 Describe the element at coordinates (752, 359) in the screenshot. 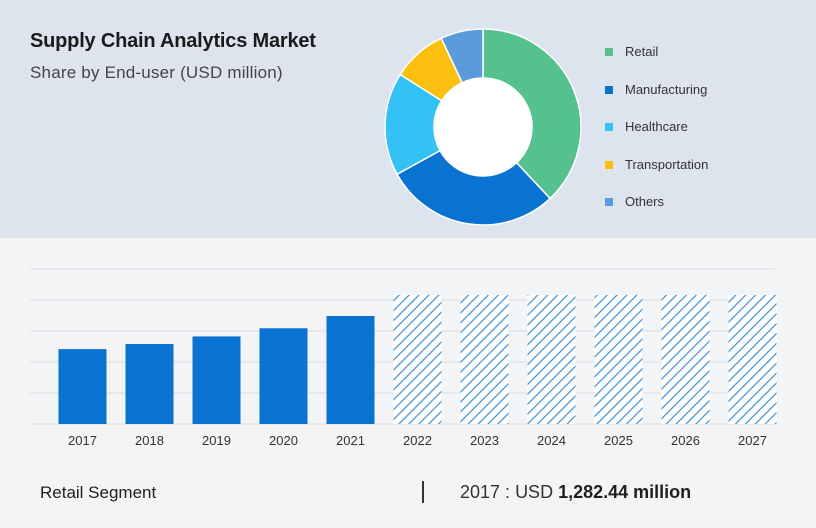

I see `forecast-bar-2027` at that location.